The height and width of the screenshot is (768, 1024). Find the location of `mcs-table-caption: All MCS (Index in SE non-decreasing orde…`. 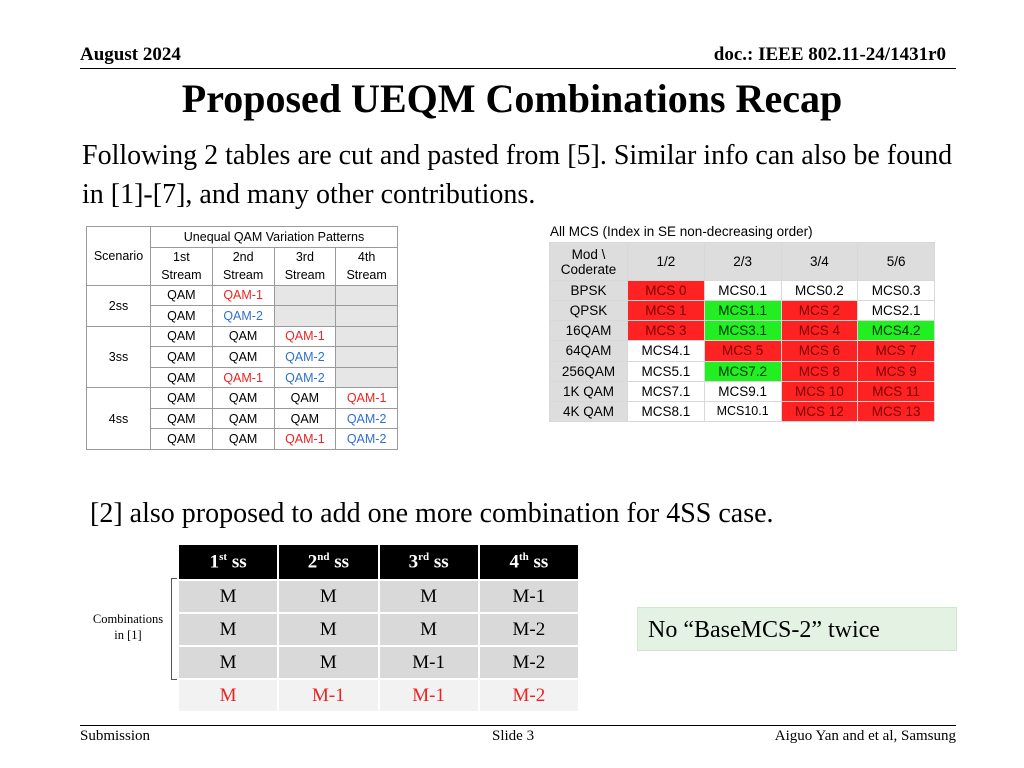

mcs-table-caption: All MCS (Index in SE non-decreasing orde… is located at coordinates (681, 231).